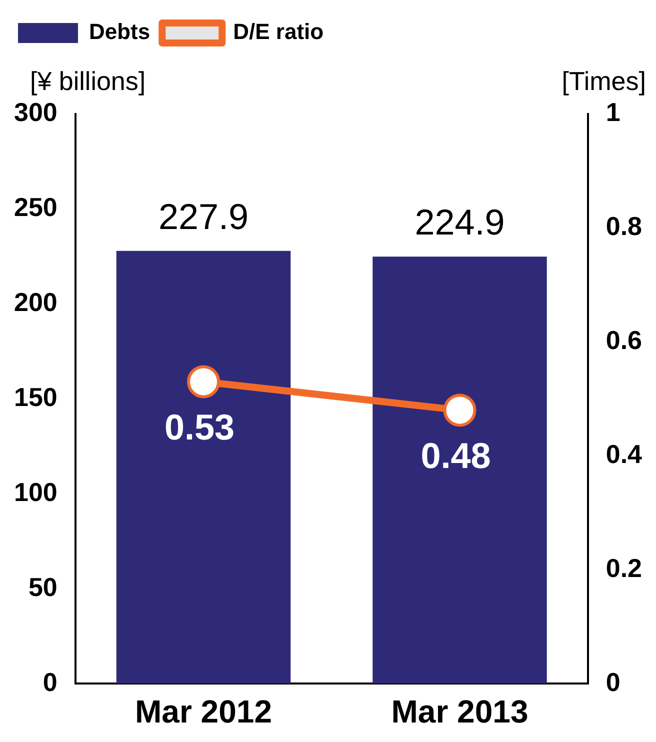  What do you see at coordinates (278, 31) in the screenshot?
I see `legend-label: D/E ratio` at bounding box center [278, 31].